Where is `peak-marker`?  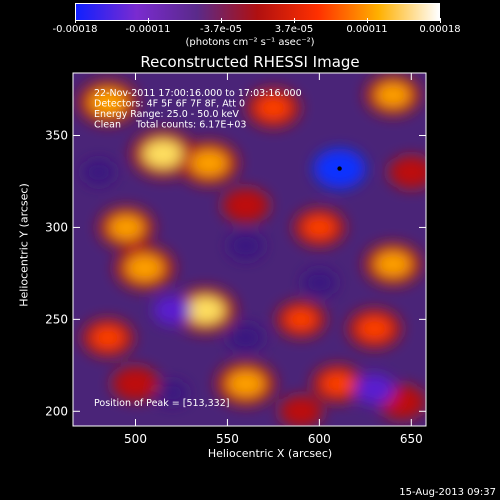 peak-marker is located at coordinates (339, 168).